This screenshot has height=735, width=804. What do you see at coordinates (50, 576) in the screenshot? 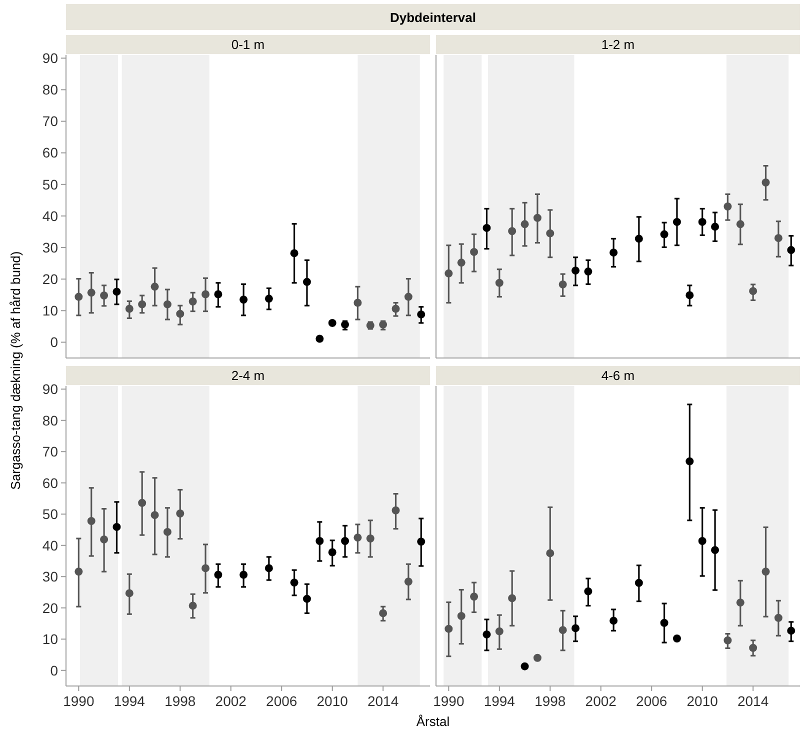
I see `y-tick-label: 30` at bounding box center [50, 576].